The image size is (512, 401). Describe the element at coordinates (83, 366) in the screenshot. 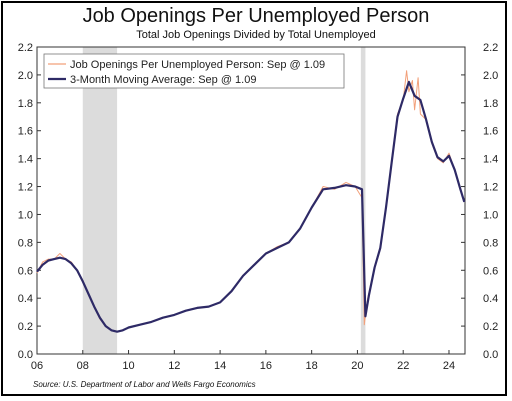

I see `x-tick-label: 08` at that location.